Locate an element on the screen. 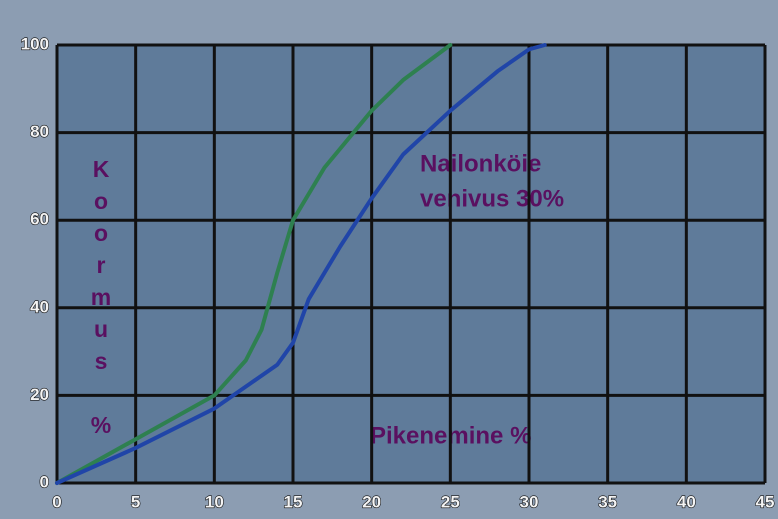 Image resolution: width=778 pixels, height=519 pixels. annotation: venivus 30% is located at coordinates (492, 198).